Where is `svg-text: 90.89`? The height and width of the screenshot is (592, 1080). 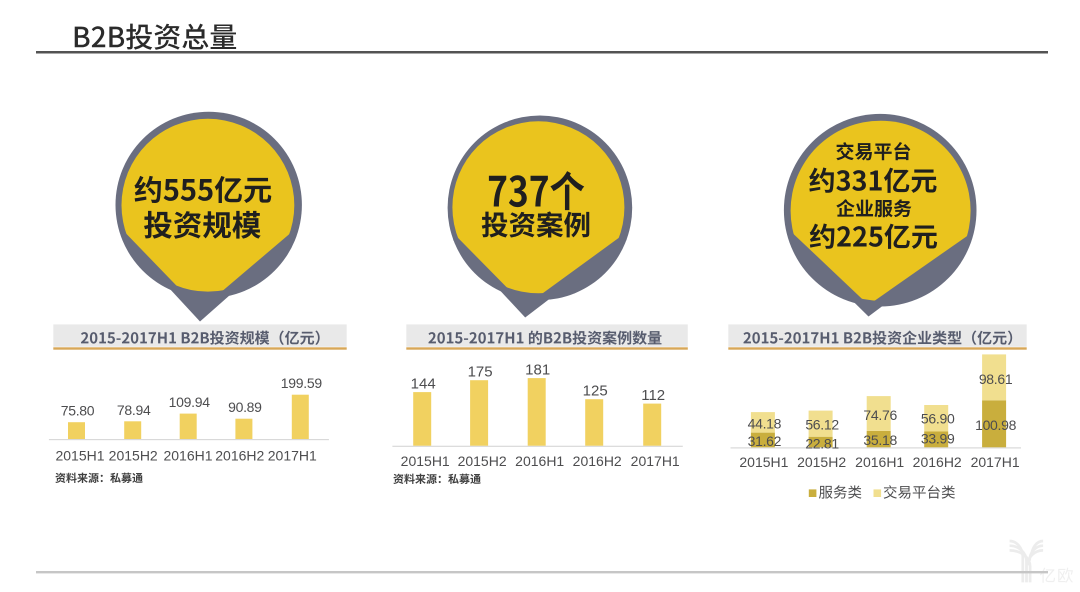
svg-text: 90.89 is located at coordinates (245, 407).